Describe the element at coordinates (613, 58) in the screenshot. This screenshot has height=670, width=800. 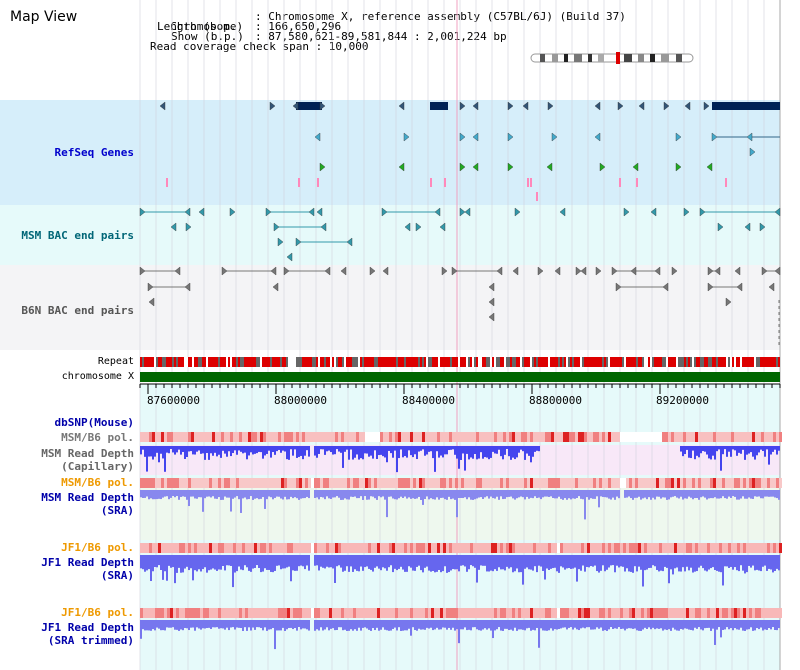
I see `chromosome-ideogram-icon` at that location.